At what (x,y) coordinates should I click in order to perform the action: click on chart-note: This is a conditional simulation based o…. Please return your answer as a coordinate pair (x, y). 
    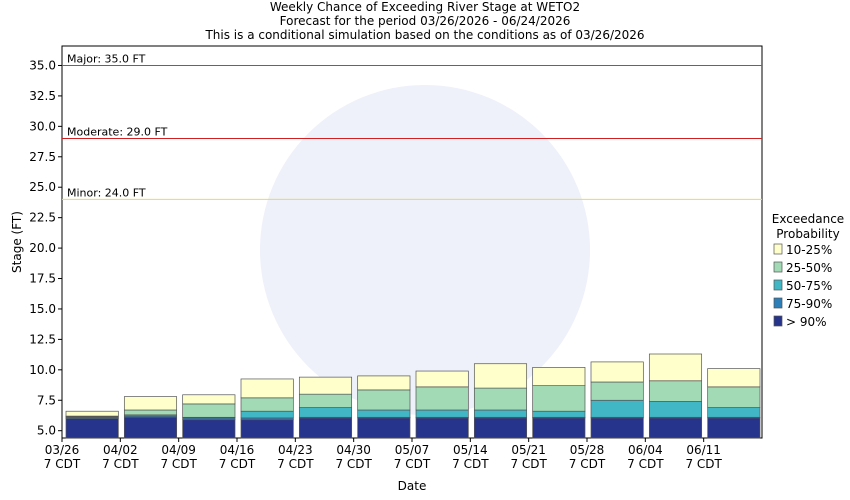
    Looking at the image, I should click on (424, 35).